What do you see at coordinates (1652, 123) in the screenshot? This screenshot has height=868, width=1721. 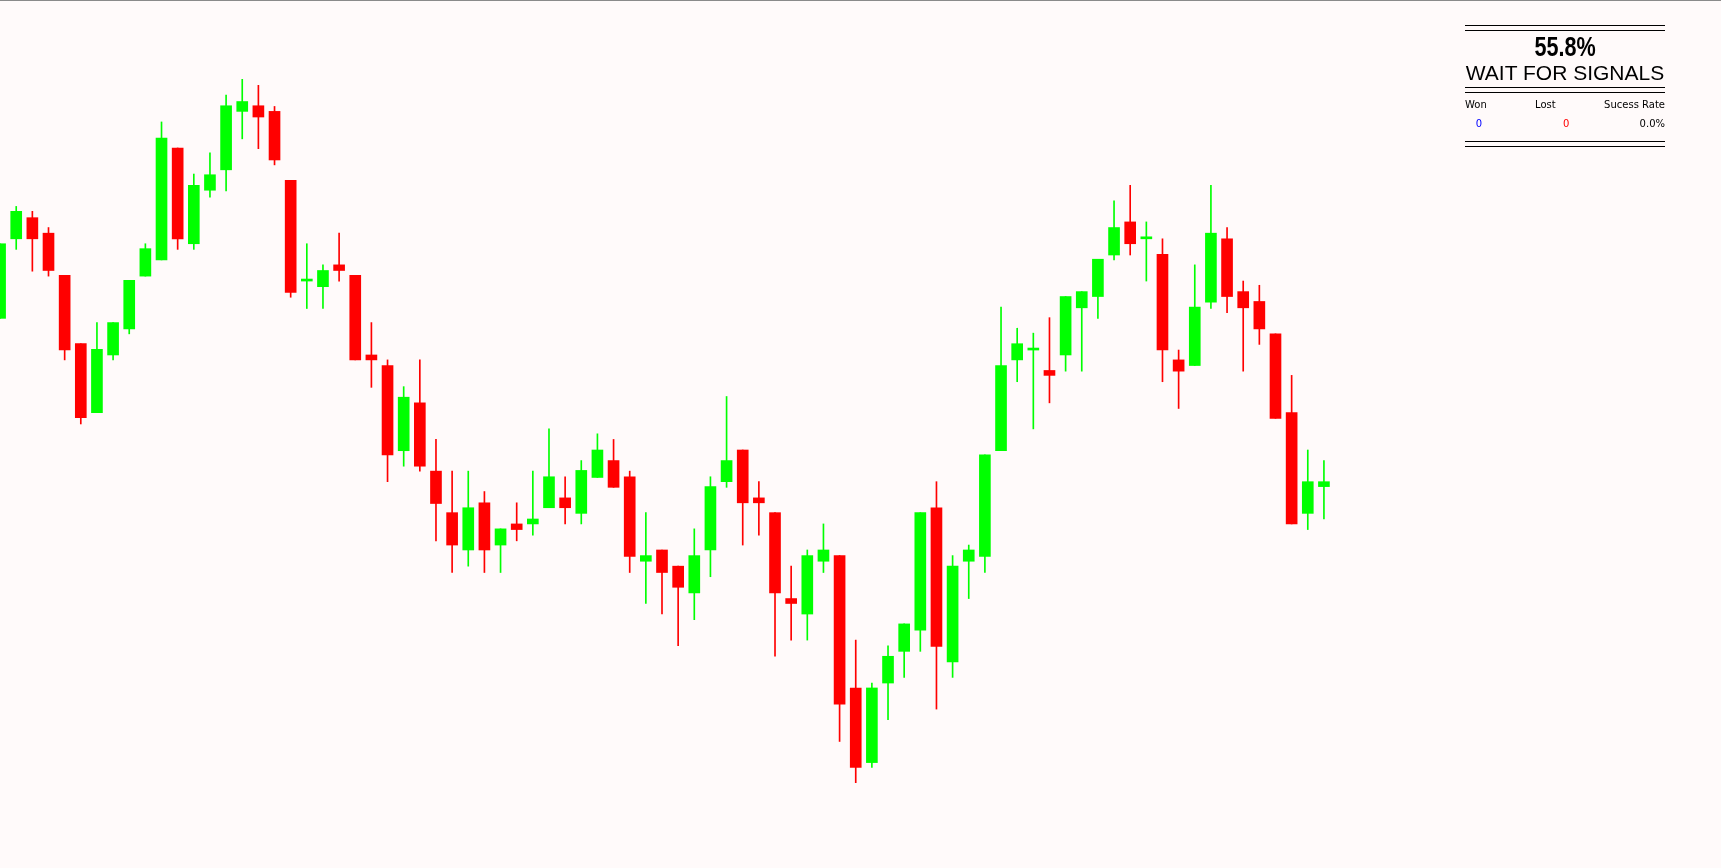 I see `text: 0.0%` at bounding box center [1652, 123].